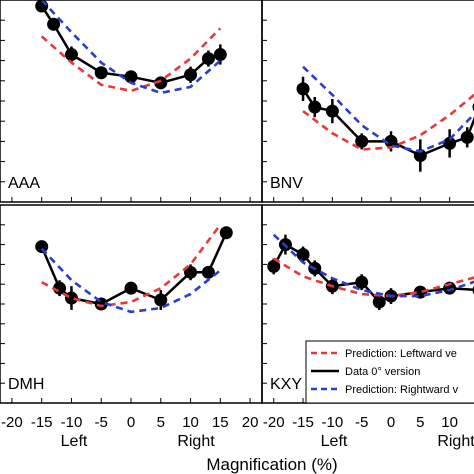  What do you see at coordinates (74, 441) in the screenshot?
I see `direction-label-left: Left` at bounding box center [74, 441].